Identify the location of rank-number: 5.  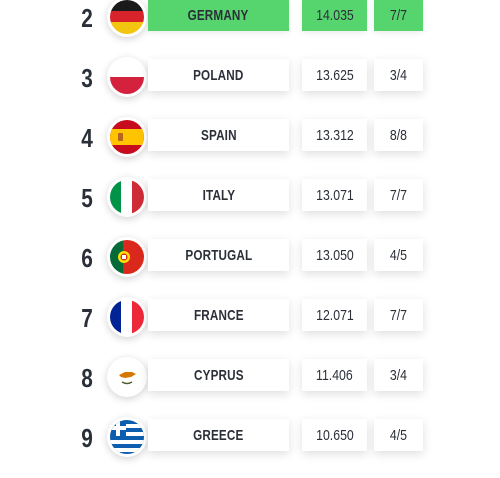
(87, 197).